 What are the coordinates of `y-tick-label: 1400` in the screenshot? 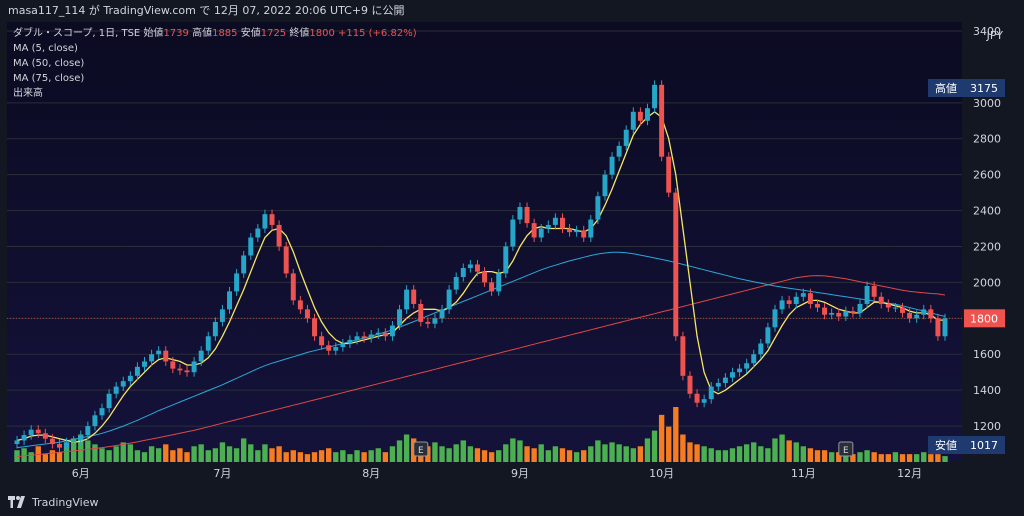 It's located at (987, 390).